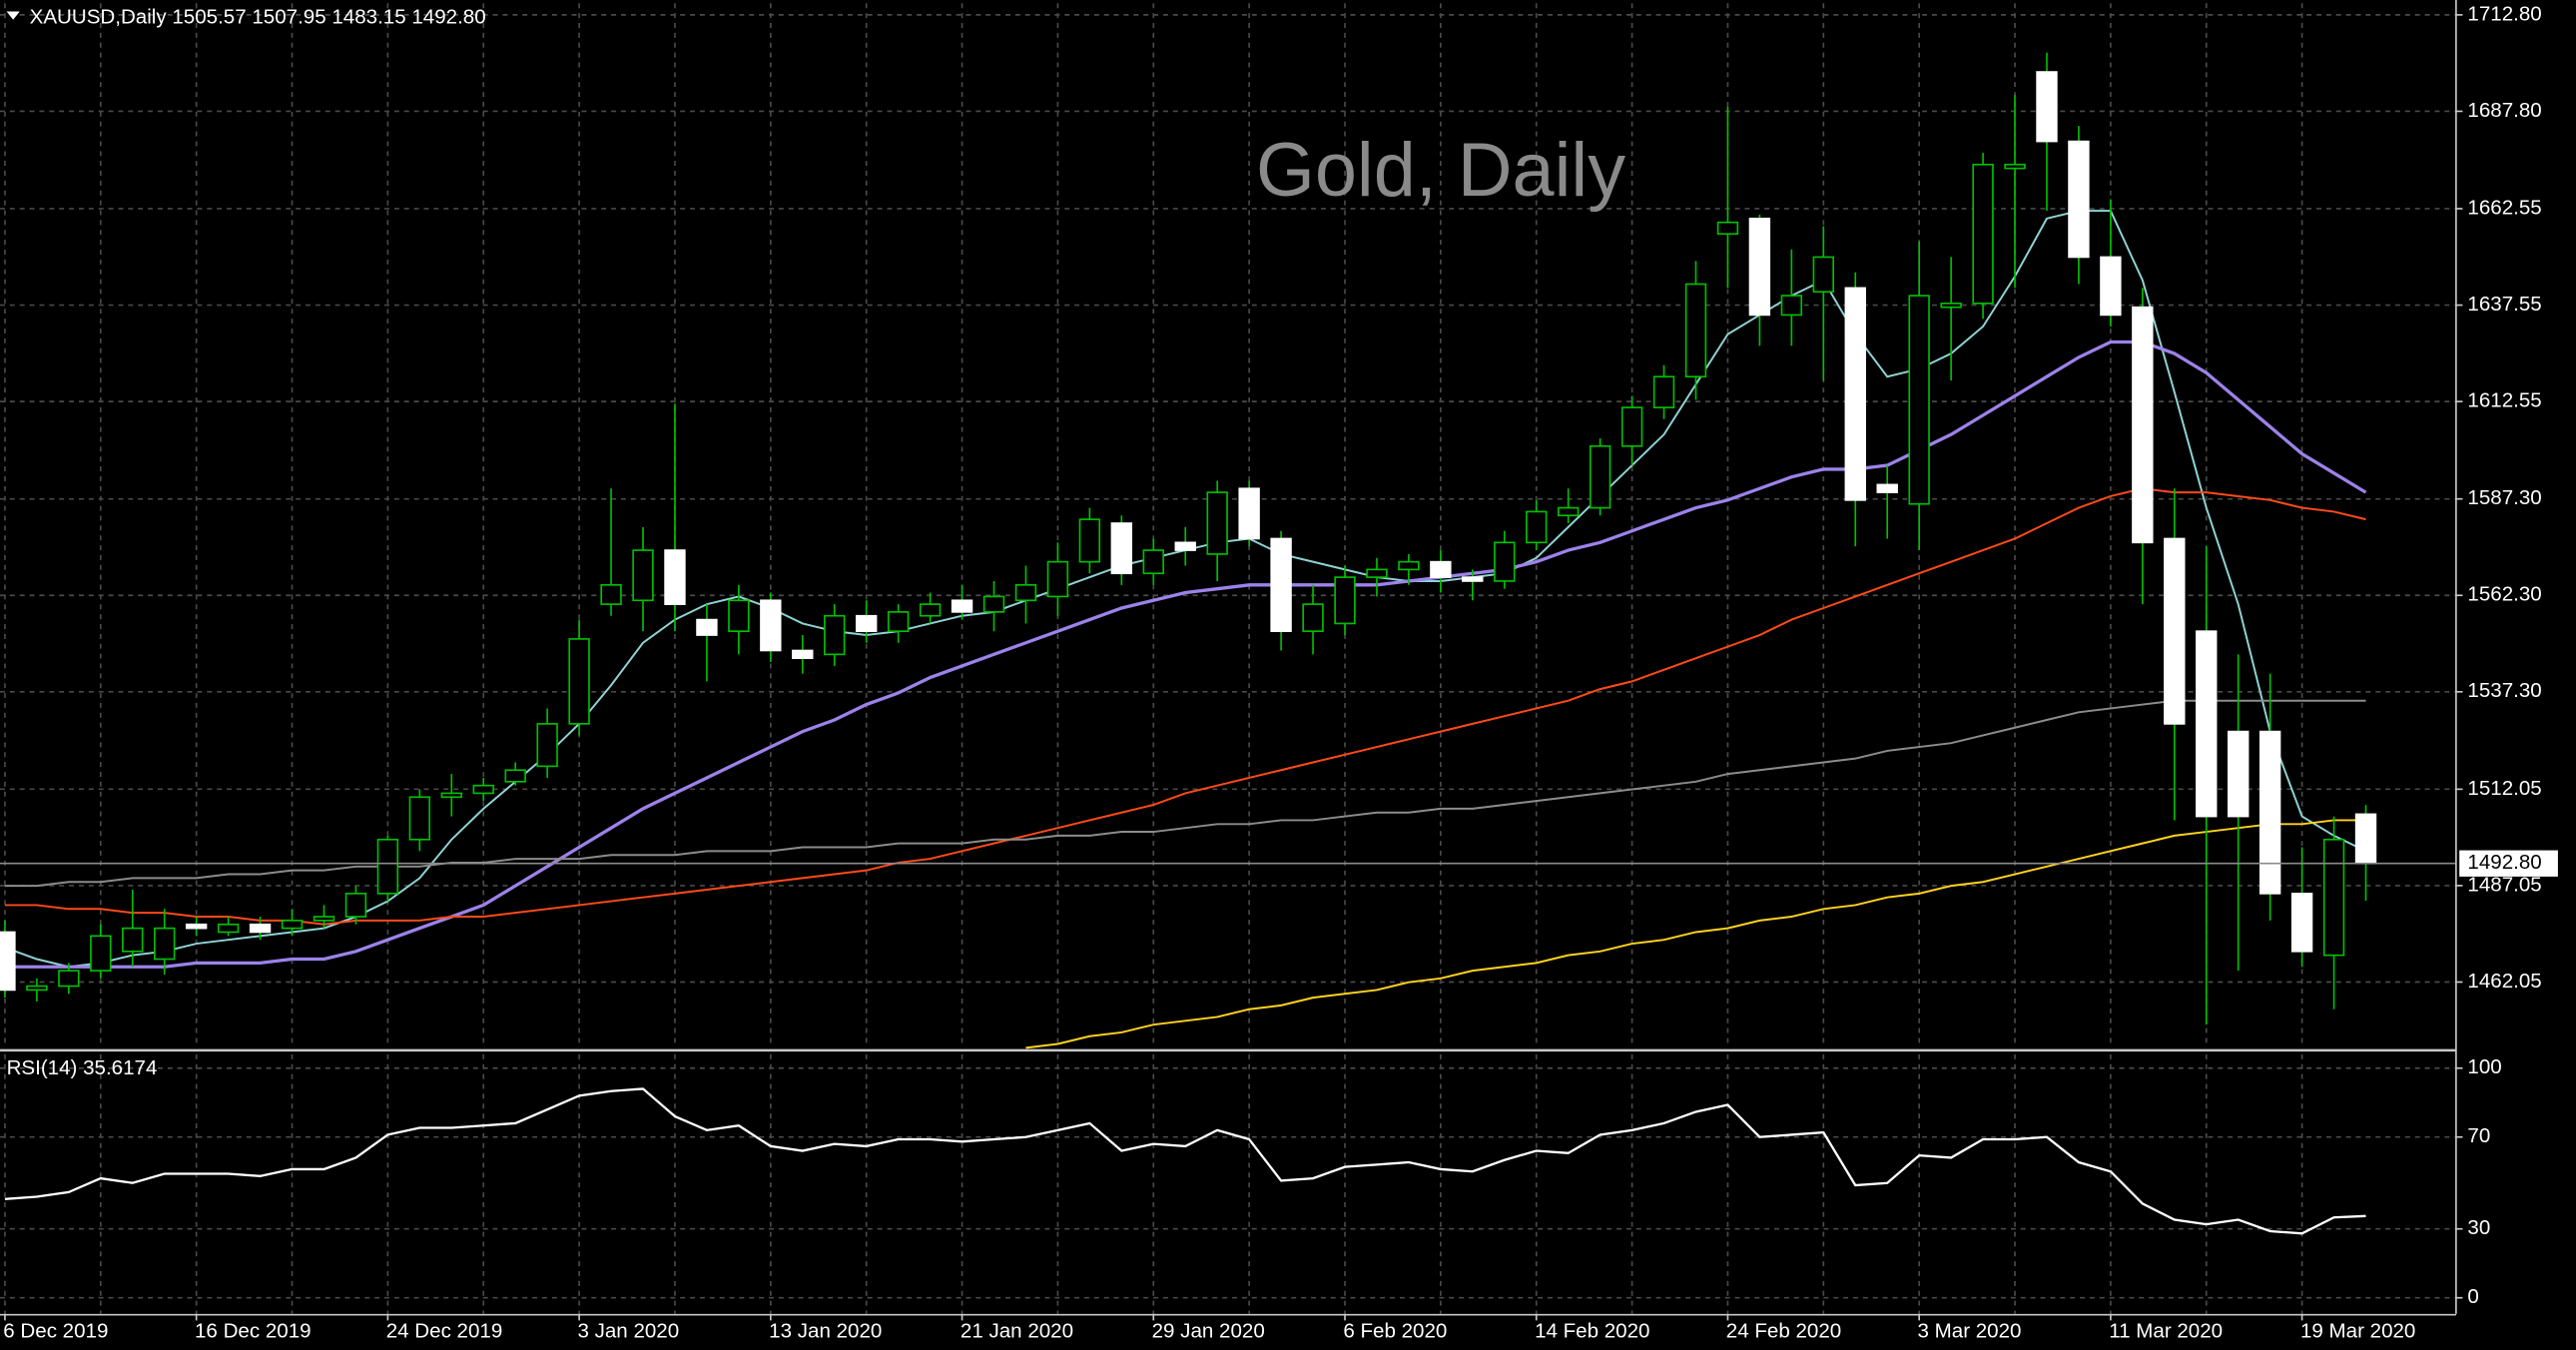 This screenshot has width=2576, height=1350. I want to click on y-tick-label: 1537.30, so click(2504, 690).